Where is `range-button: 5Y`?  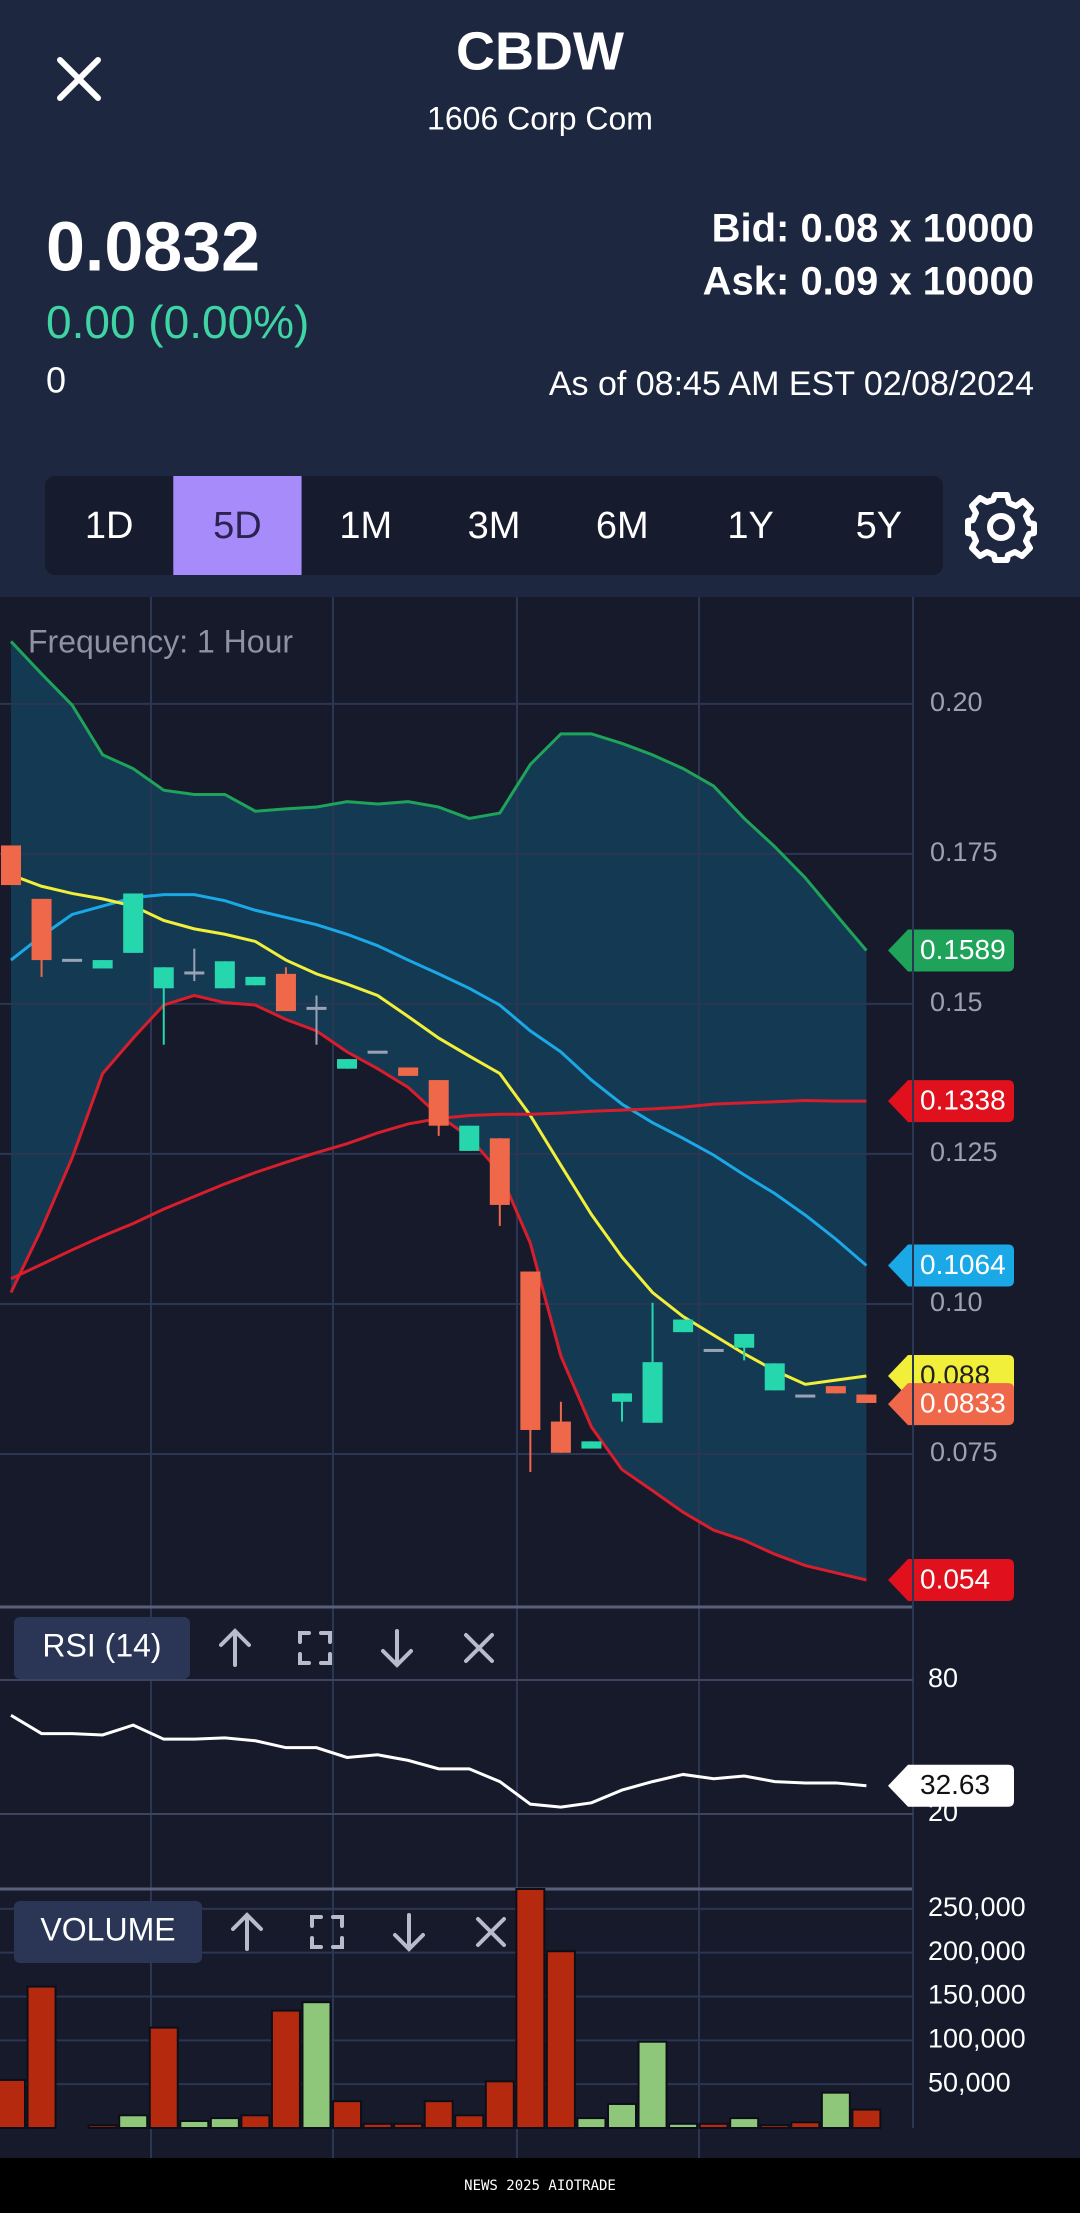 range-button: 5Y is located at coordinates (879, 526).